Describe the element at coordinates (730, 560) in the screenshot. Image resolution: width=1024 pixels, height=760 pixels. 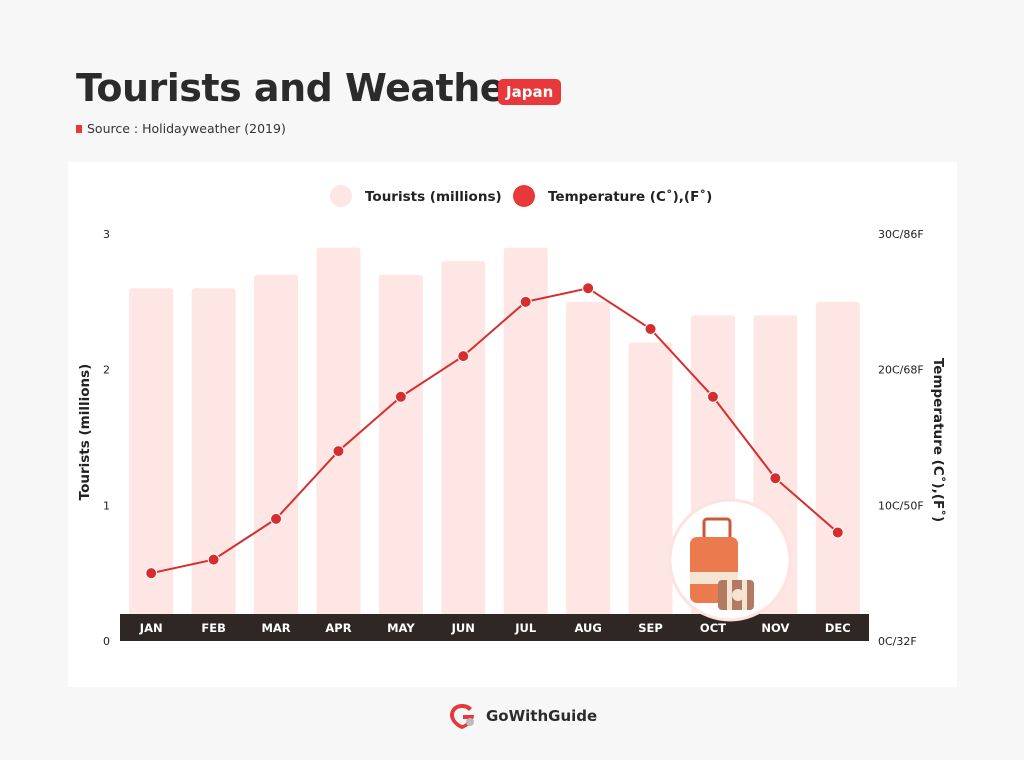
I see `luggage-icon` at that location.